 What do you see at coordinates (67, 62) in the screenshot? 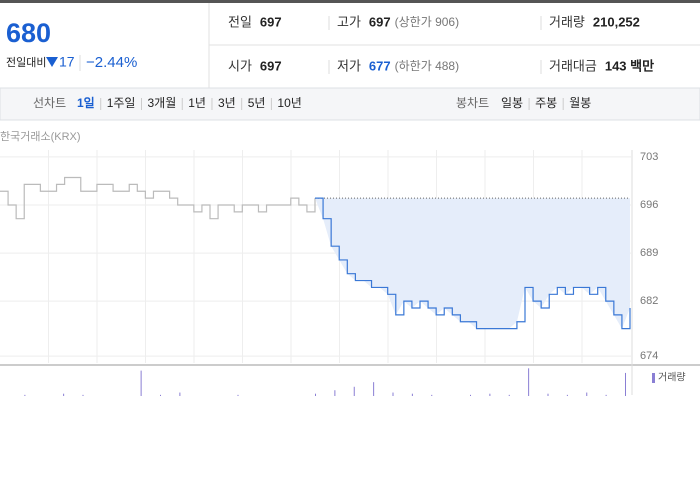
I see `change: 17` at bounding box center [67, 62].